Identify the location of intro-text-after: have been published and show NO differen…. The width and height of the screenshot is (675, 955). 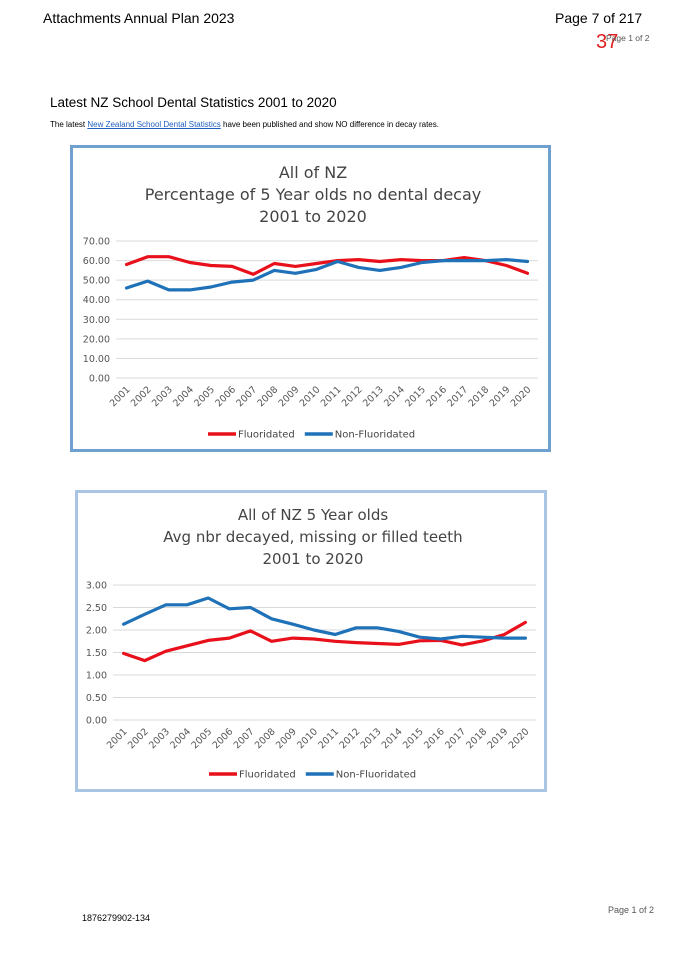
(329, 124).